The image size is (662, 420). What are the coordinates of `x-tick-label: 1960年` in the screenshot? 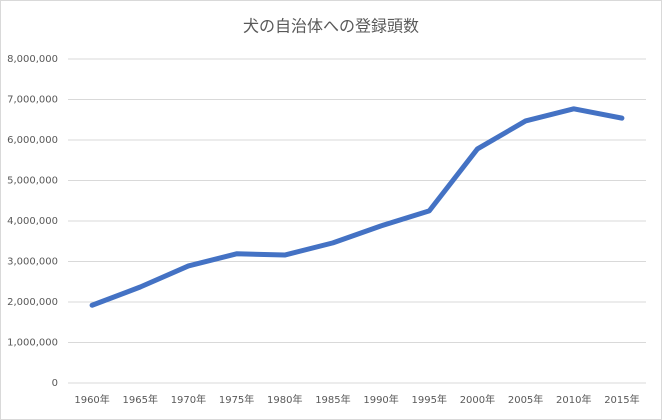 It's located at (91, 399).